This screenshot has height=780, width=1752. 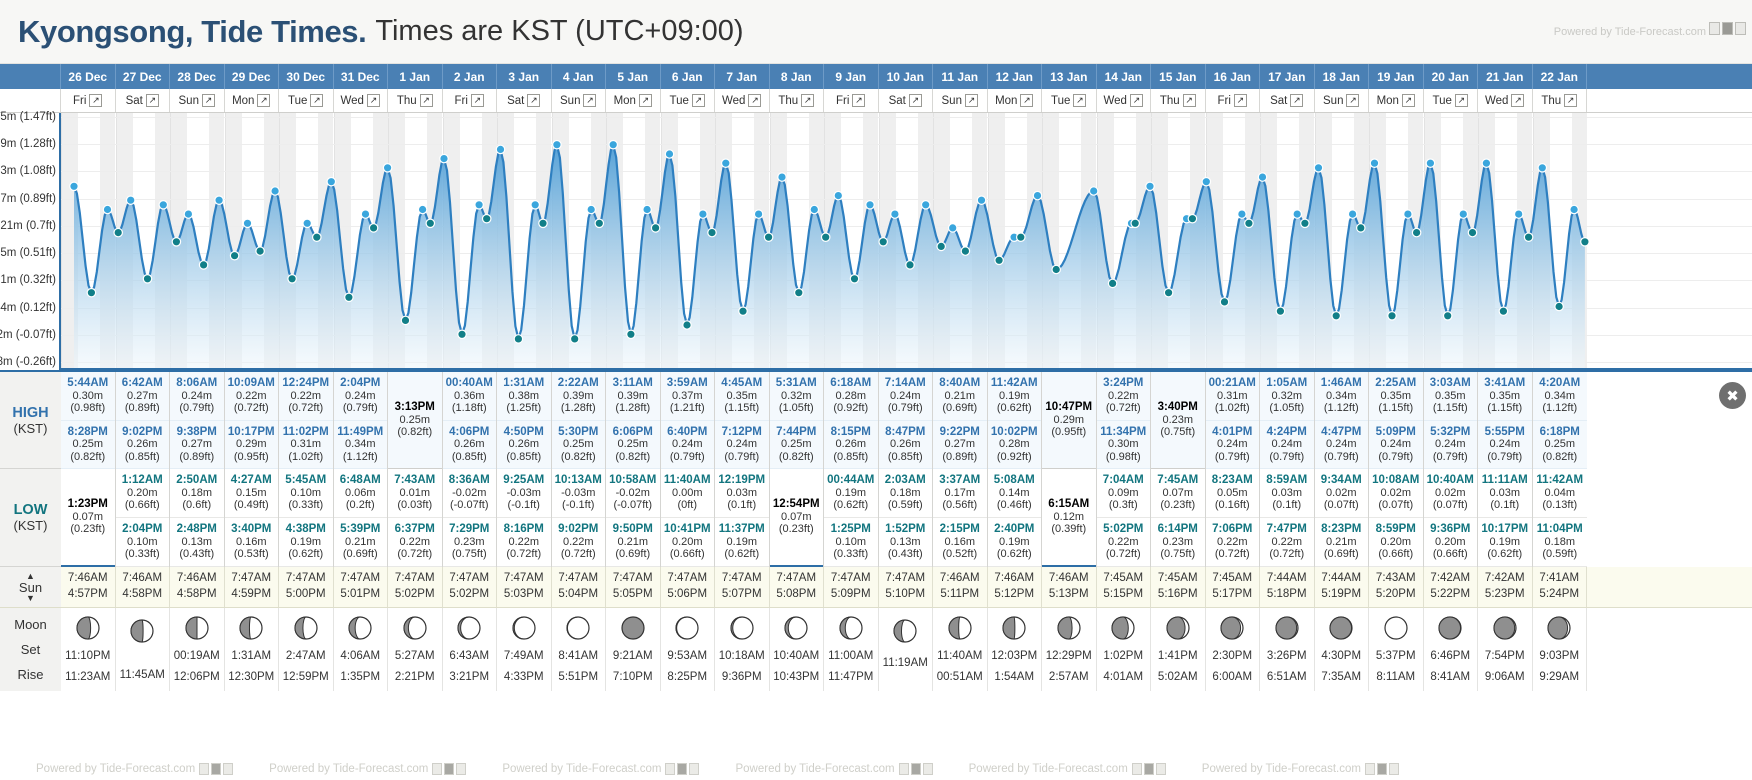 What do you see at coordinates (1124, 76) in the screenshot?
I see `date-cell: 14 Jan` at bounding box center [1124, 76].